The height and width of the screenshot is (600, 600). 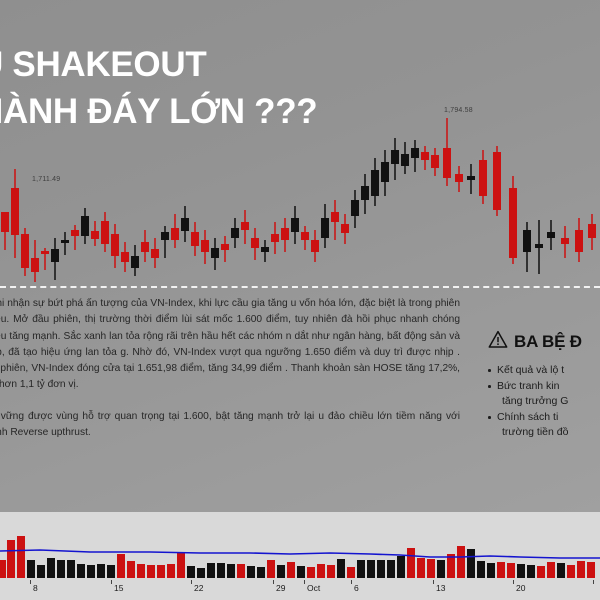 What do you see at coordinates (34, 586) in the screenshot?
I see `axis-tick-label: 8` at bounding box center [34, 586].